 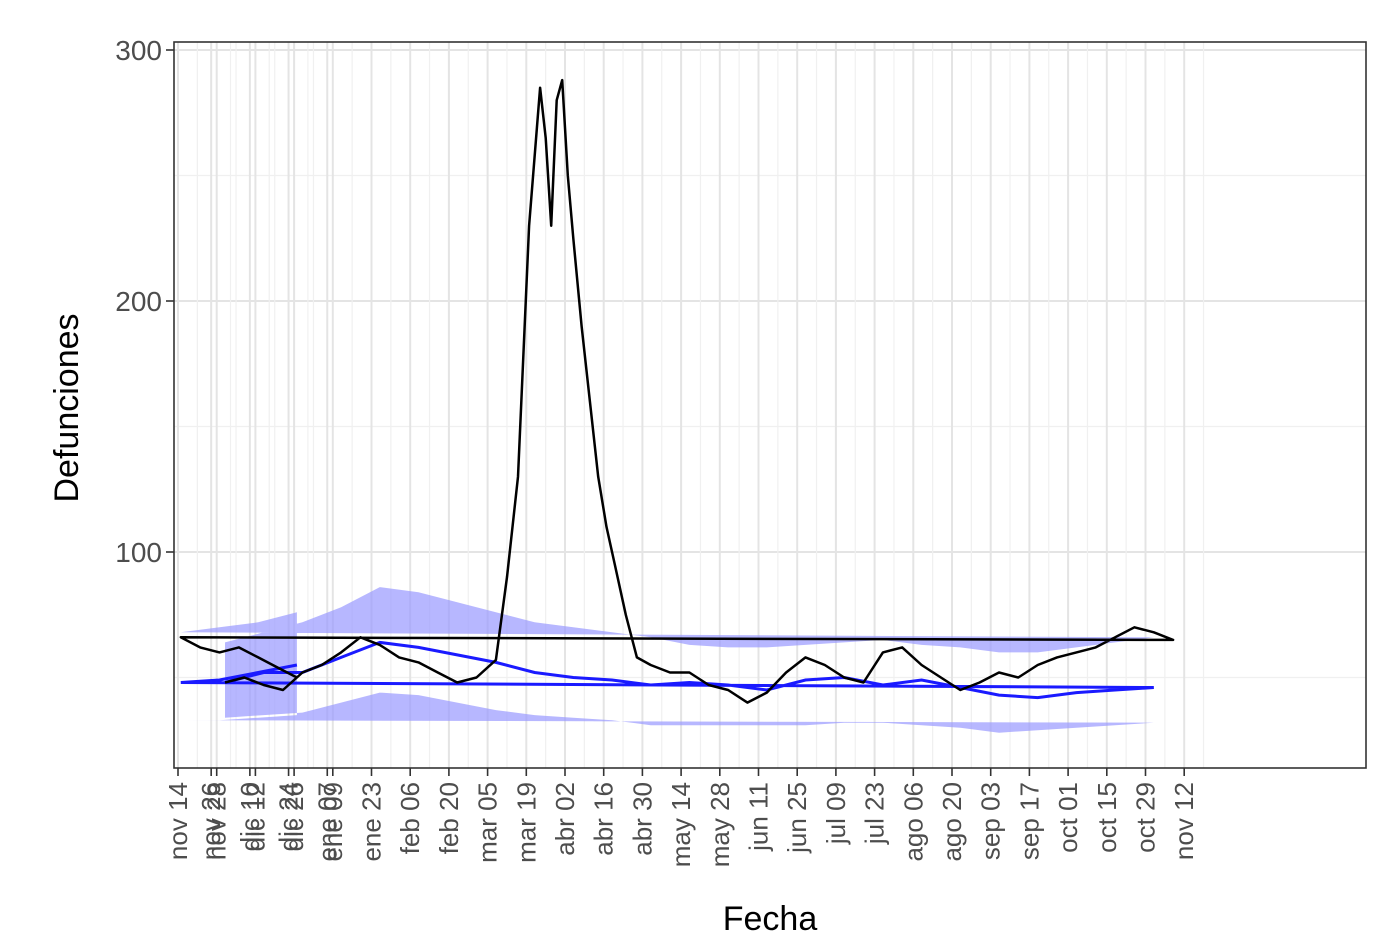 What do you see at coordinates (991, 821) in the screenshot?
I see `x-tick-label: sep 03` at bounding box center [991, 821].